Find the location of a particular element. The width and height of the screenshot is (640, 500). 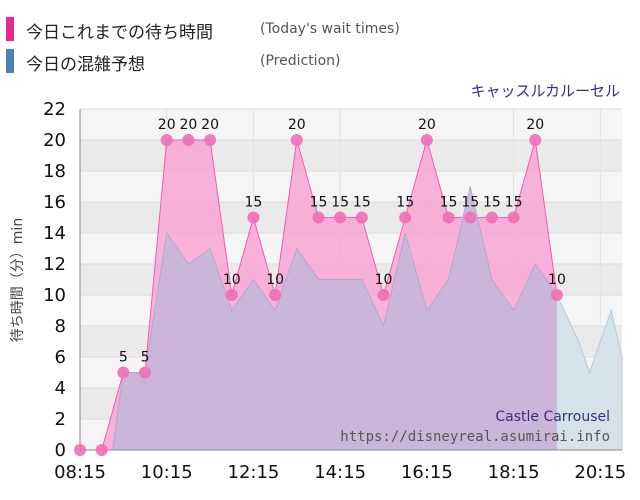

y-tick-label: 6 is located at coordinates (60, 357).